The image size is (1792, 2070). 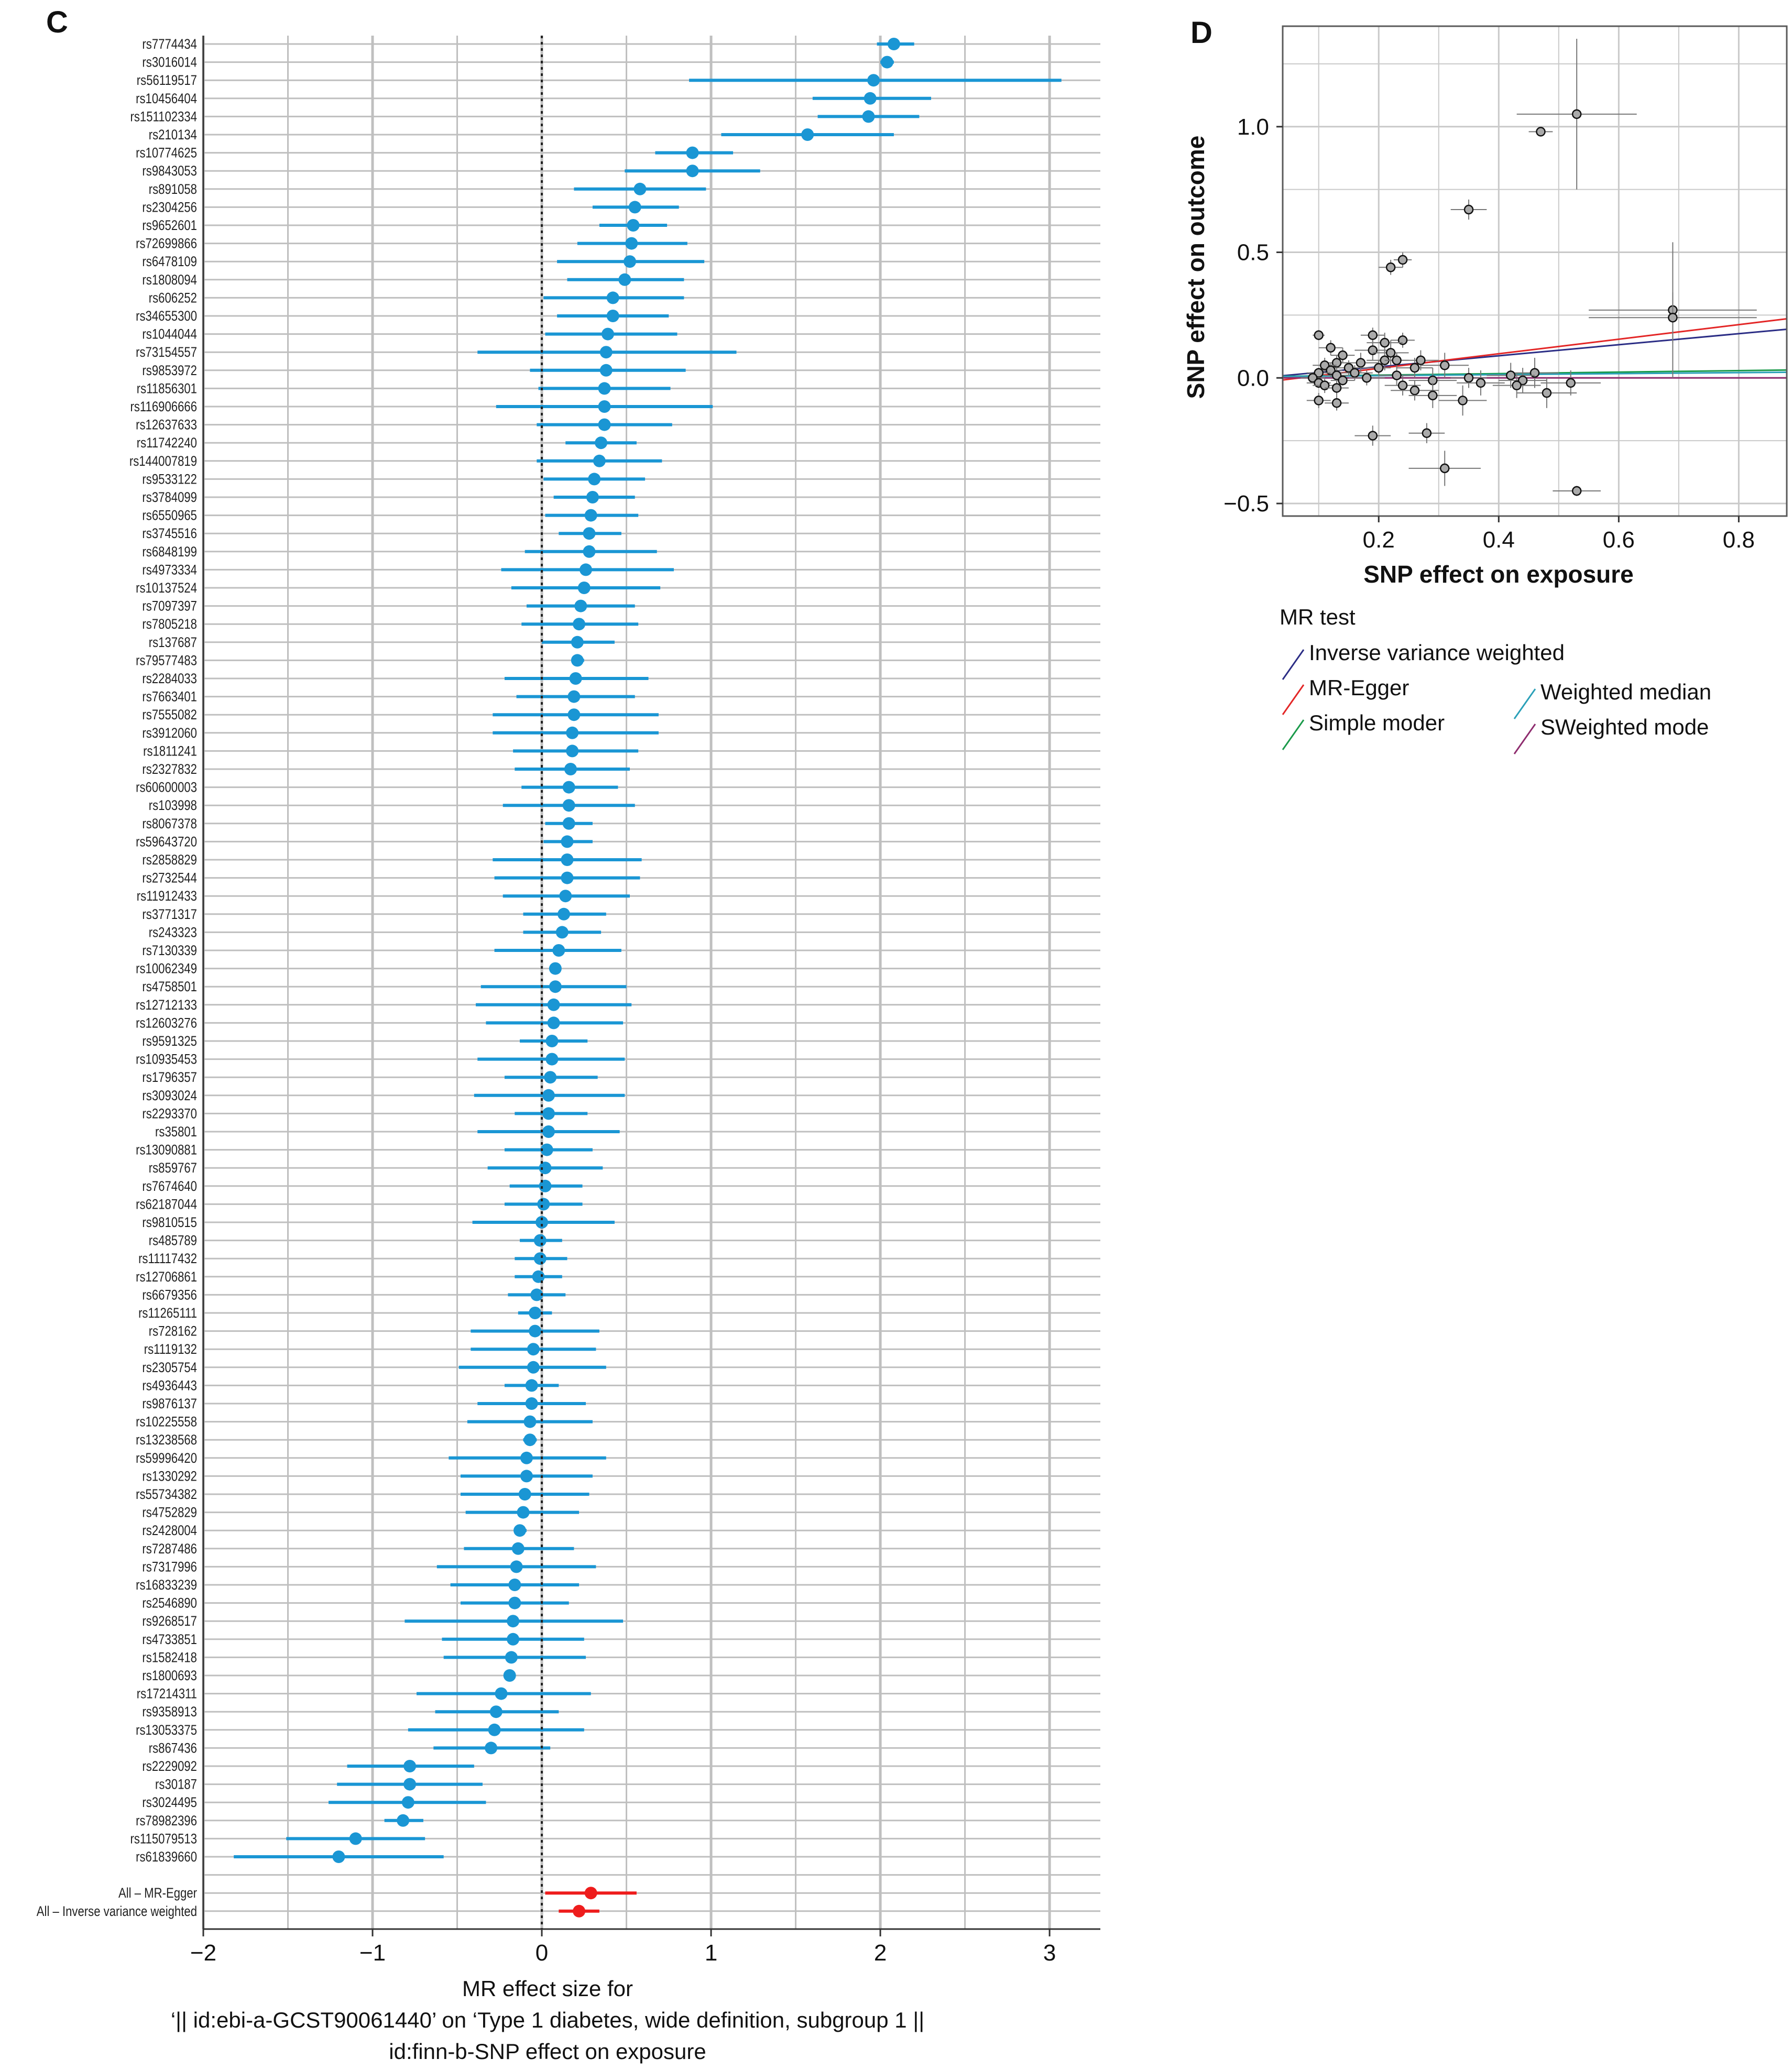 What do you see at coordinates (166, 969) in the screenshot?
I see `snp-label: rs10062349` at bounding box center [166, 969].